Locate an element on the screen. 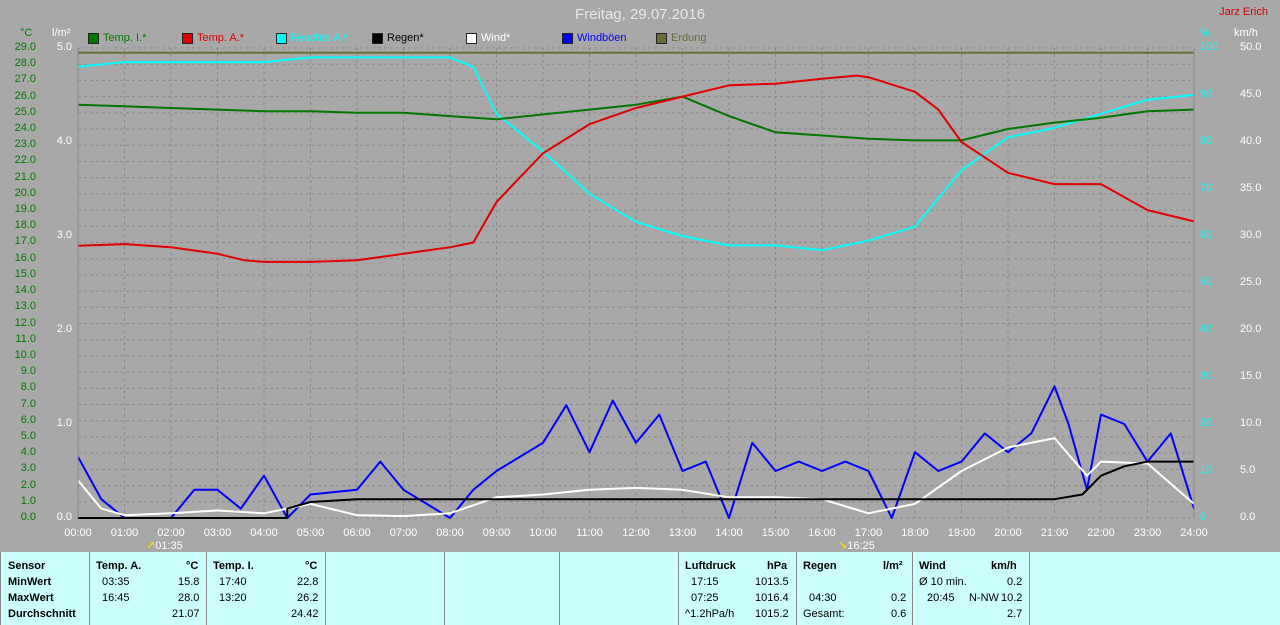  rain-unit-label: l/m² is located at coordinates (61, 33).